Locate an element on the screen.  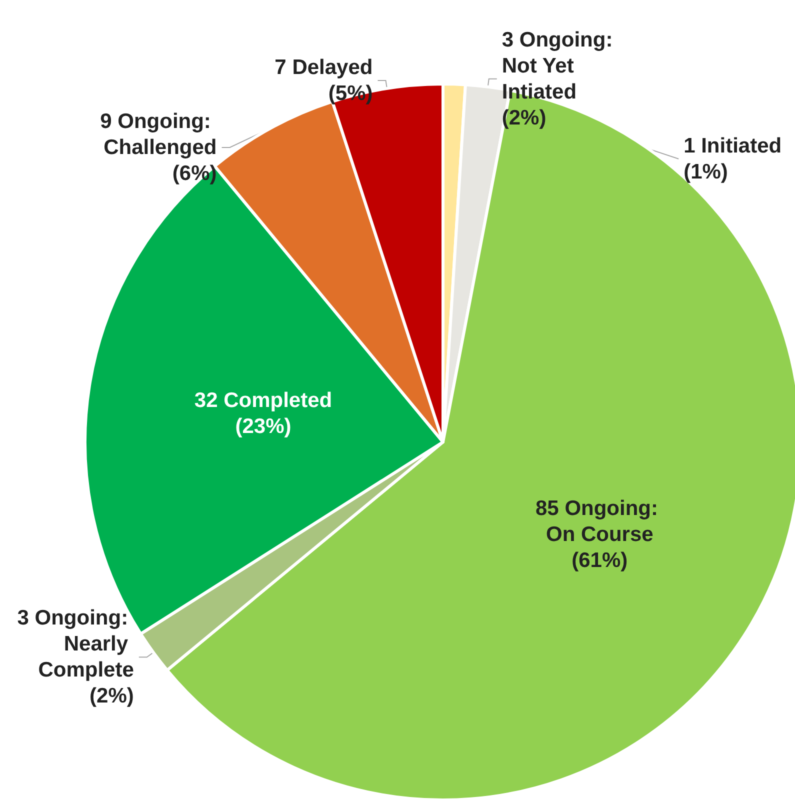
slice-label: 1 Initiated is located at coordinates (733, 146).